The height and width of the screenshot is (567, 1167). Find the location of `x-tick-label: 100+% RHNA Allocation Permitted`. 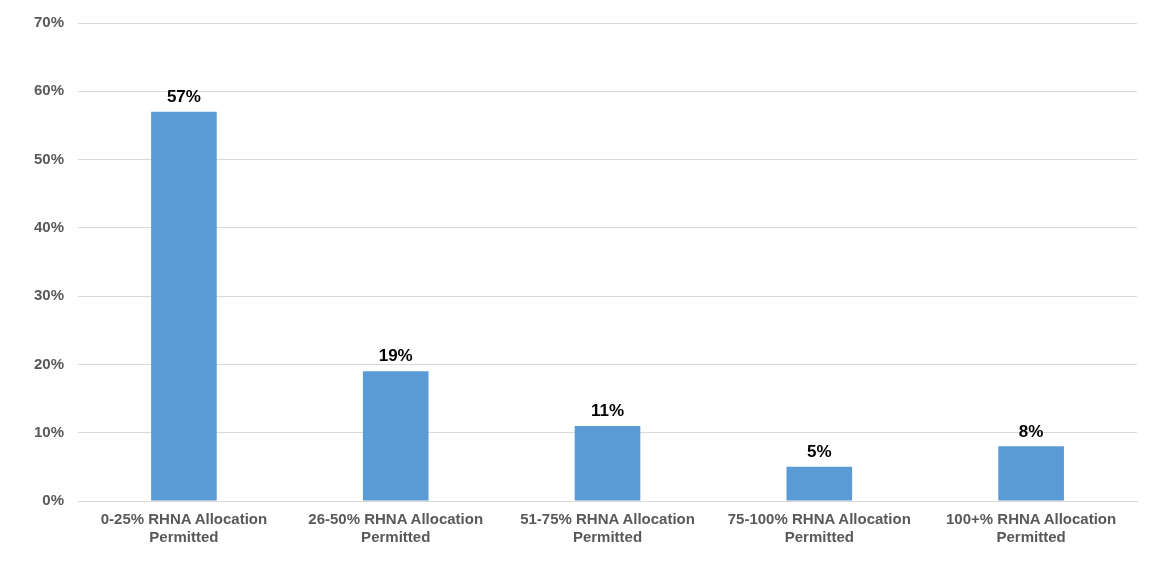

x-tick-label: 100+% RHNA Allocation Permitted is located at coordinates (1031, 528).